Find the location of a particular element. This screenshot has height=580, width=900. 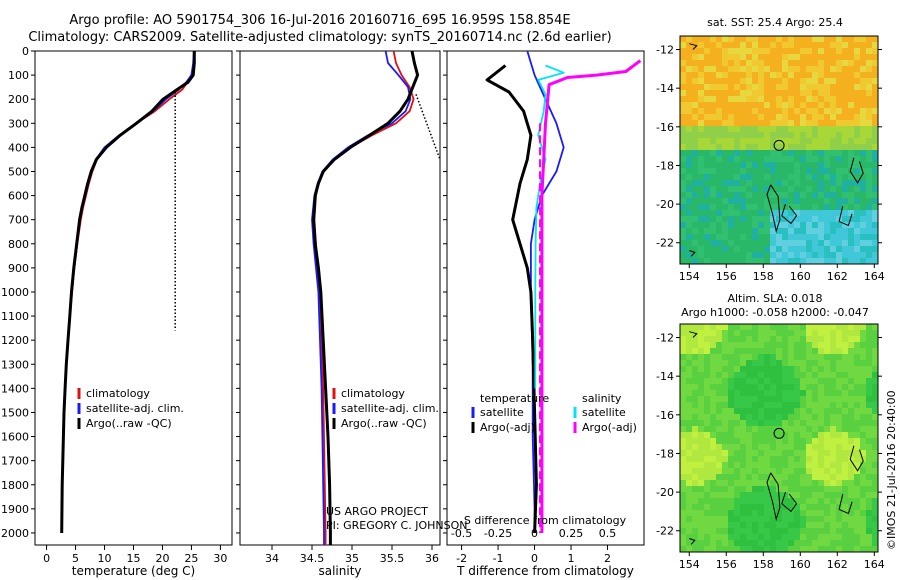

x-tick-label: 30 is located at coordinates (220, 558).